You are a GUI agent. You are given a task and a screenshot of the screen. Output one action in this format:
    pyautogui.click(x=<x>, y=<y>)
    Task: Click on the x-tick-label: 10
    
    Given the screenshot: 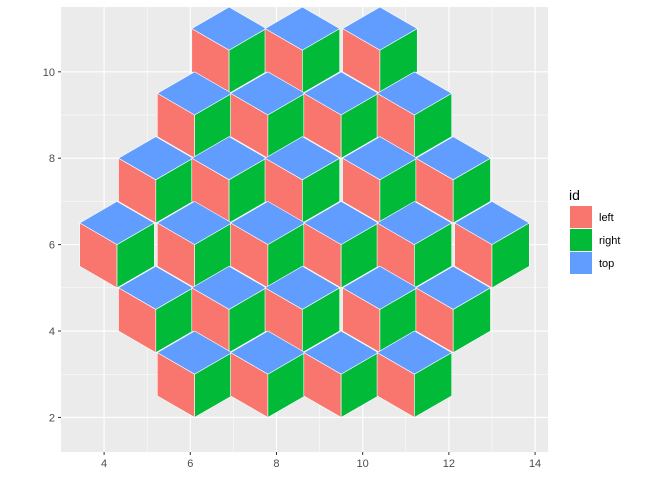 What is the action you would take?
    pyautogui.click(x=363, y=464)
    